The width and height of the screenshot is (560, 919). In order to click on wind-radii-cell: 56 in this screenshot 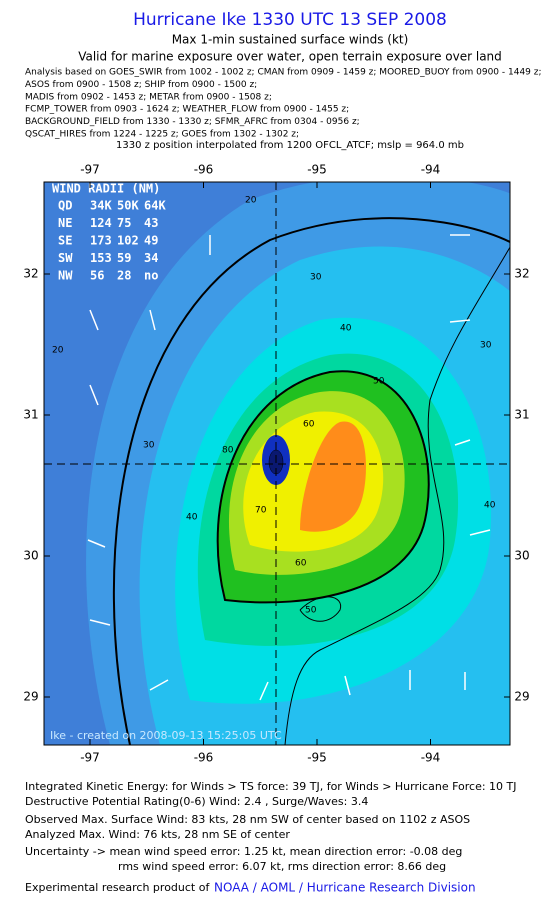, I will do `click(97, 276)`.